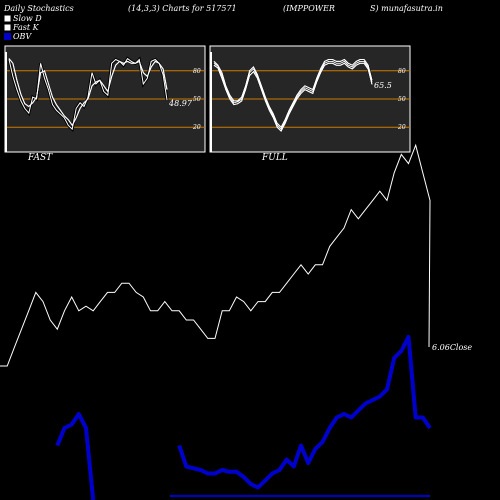  I want to click on legend-label-obv: OBV, so click(22, 36).